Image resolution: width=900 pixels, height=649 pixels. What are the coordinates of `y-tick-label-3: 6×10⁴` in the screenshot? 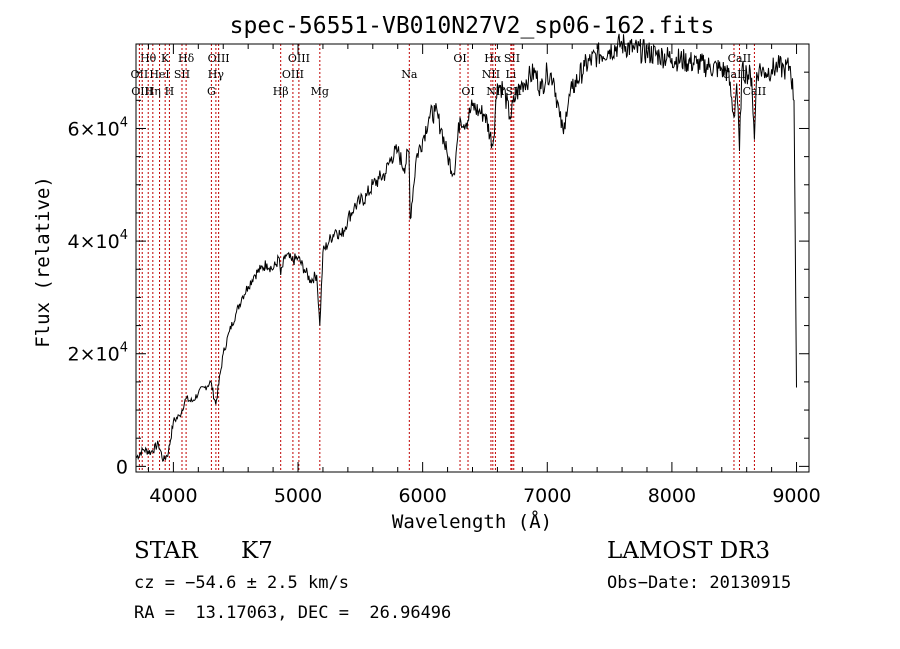 It's located at (98, 127).